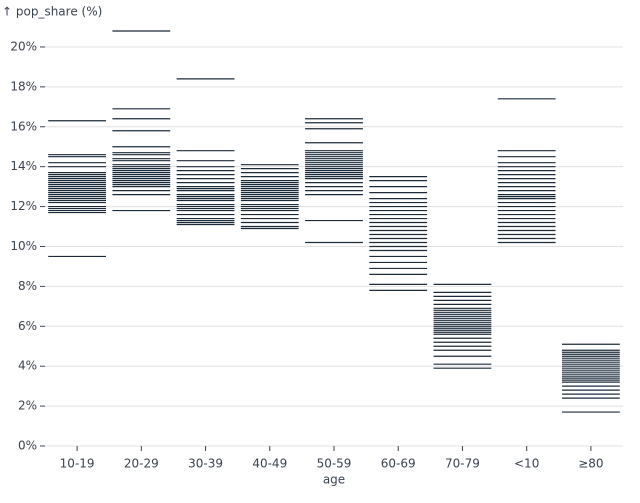  What do you see at coordinates (141, 464) in the screenshot?
I see `x-tick-label: 20-29` at bounding box center [141, 464].